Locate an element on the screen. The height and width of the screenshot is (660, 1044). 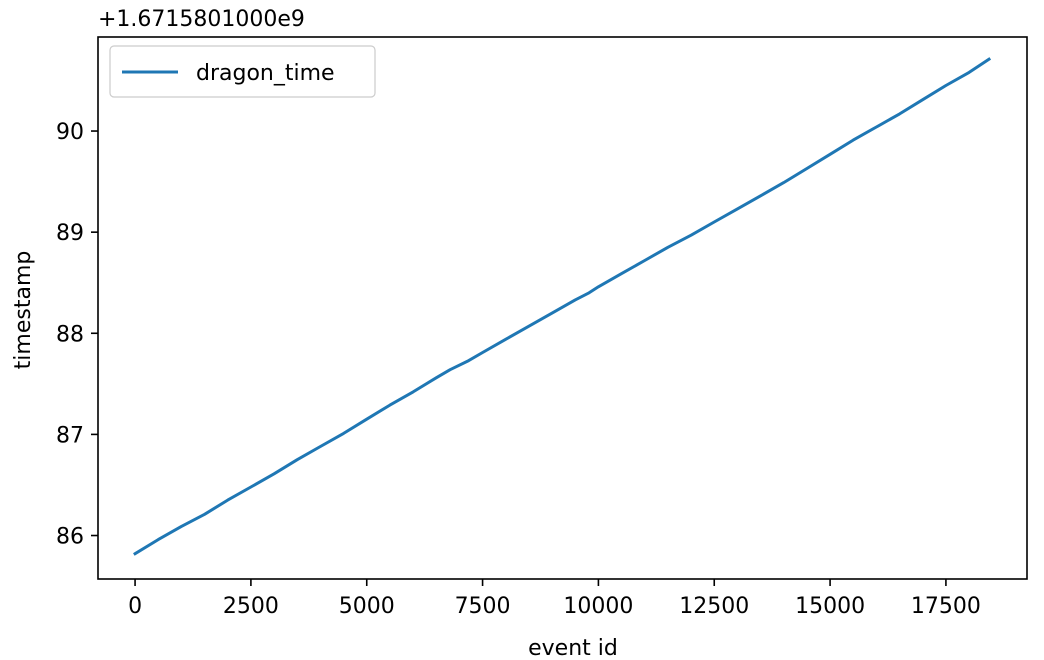
x-tick-label: 12500 is located at coordinates (714, 606).